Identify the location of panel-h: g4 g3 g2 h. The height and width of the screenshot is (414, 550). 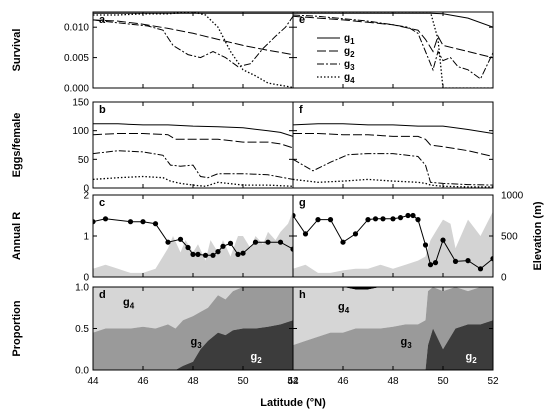
(393, 328).